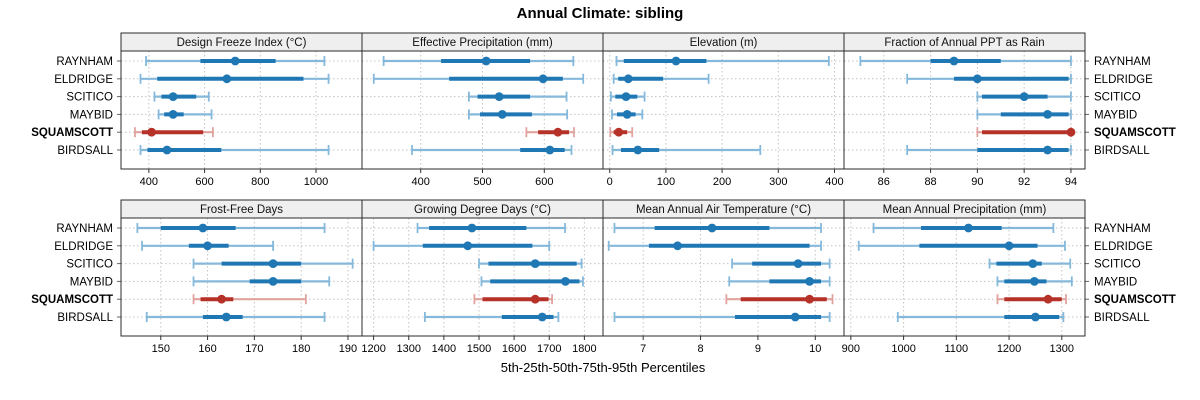 This screenshot has height=400, width=1200. I want to click on panel-strip-title: Effective Precipitation (mm), so click(482, 43).